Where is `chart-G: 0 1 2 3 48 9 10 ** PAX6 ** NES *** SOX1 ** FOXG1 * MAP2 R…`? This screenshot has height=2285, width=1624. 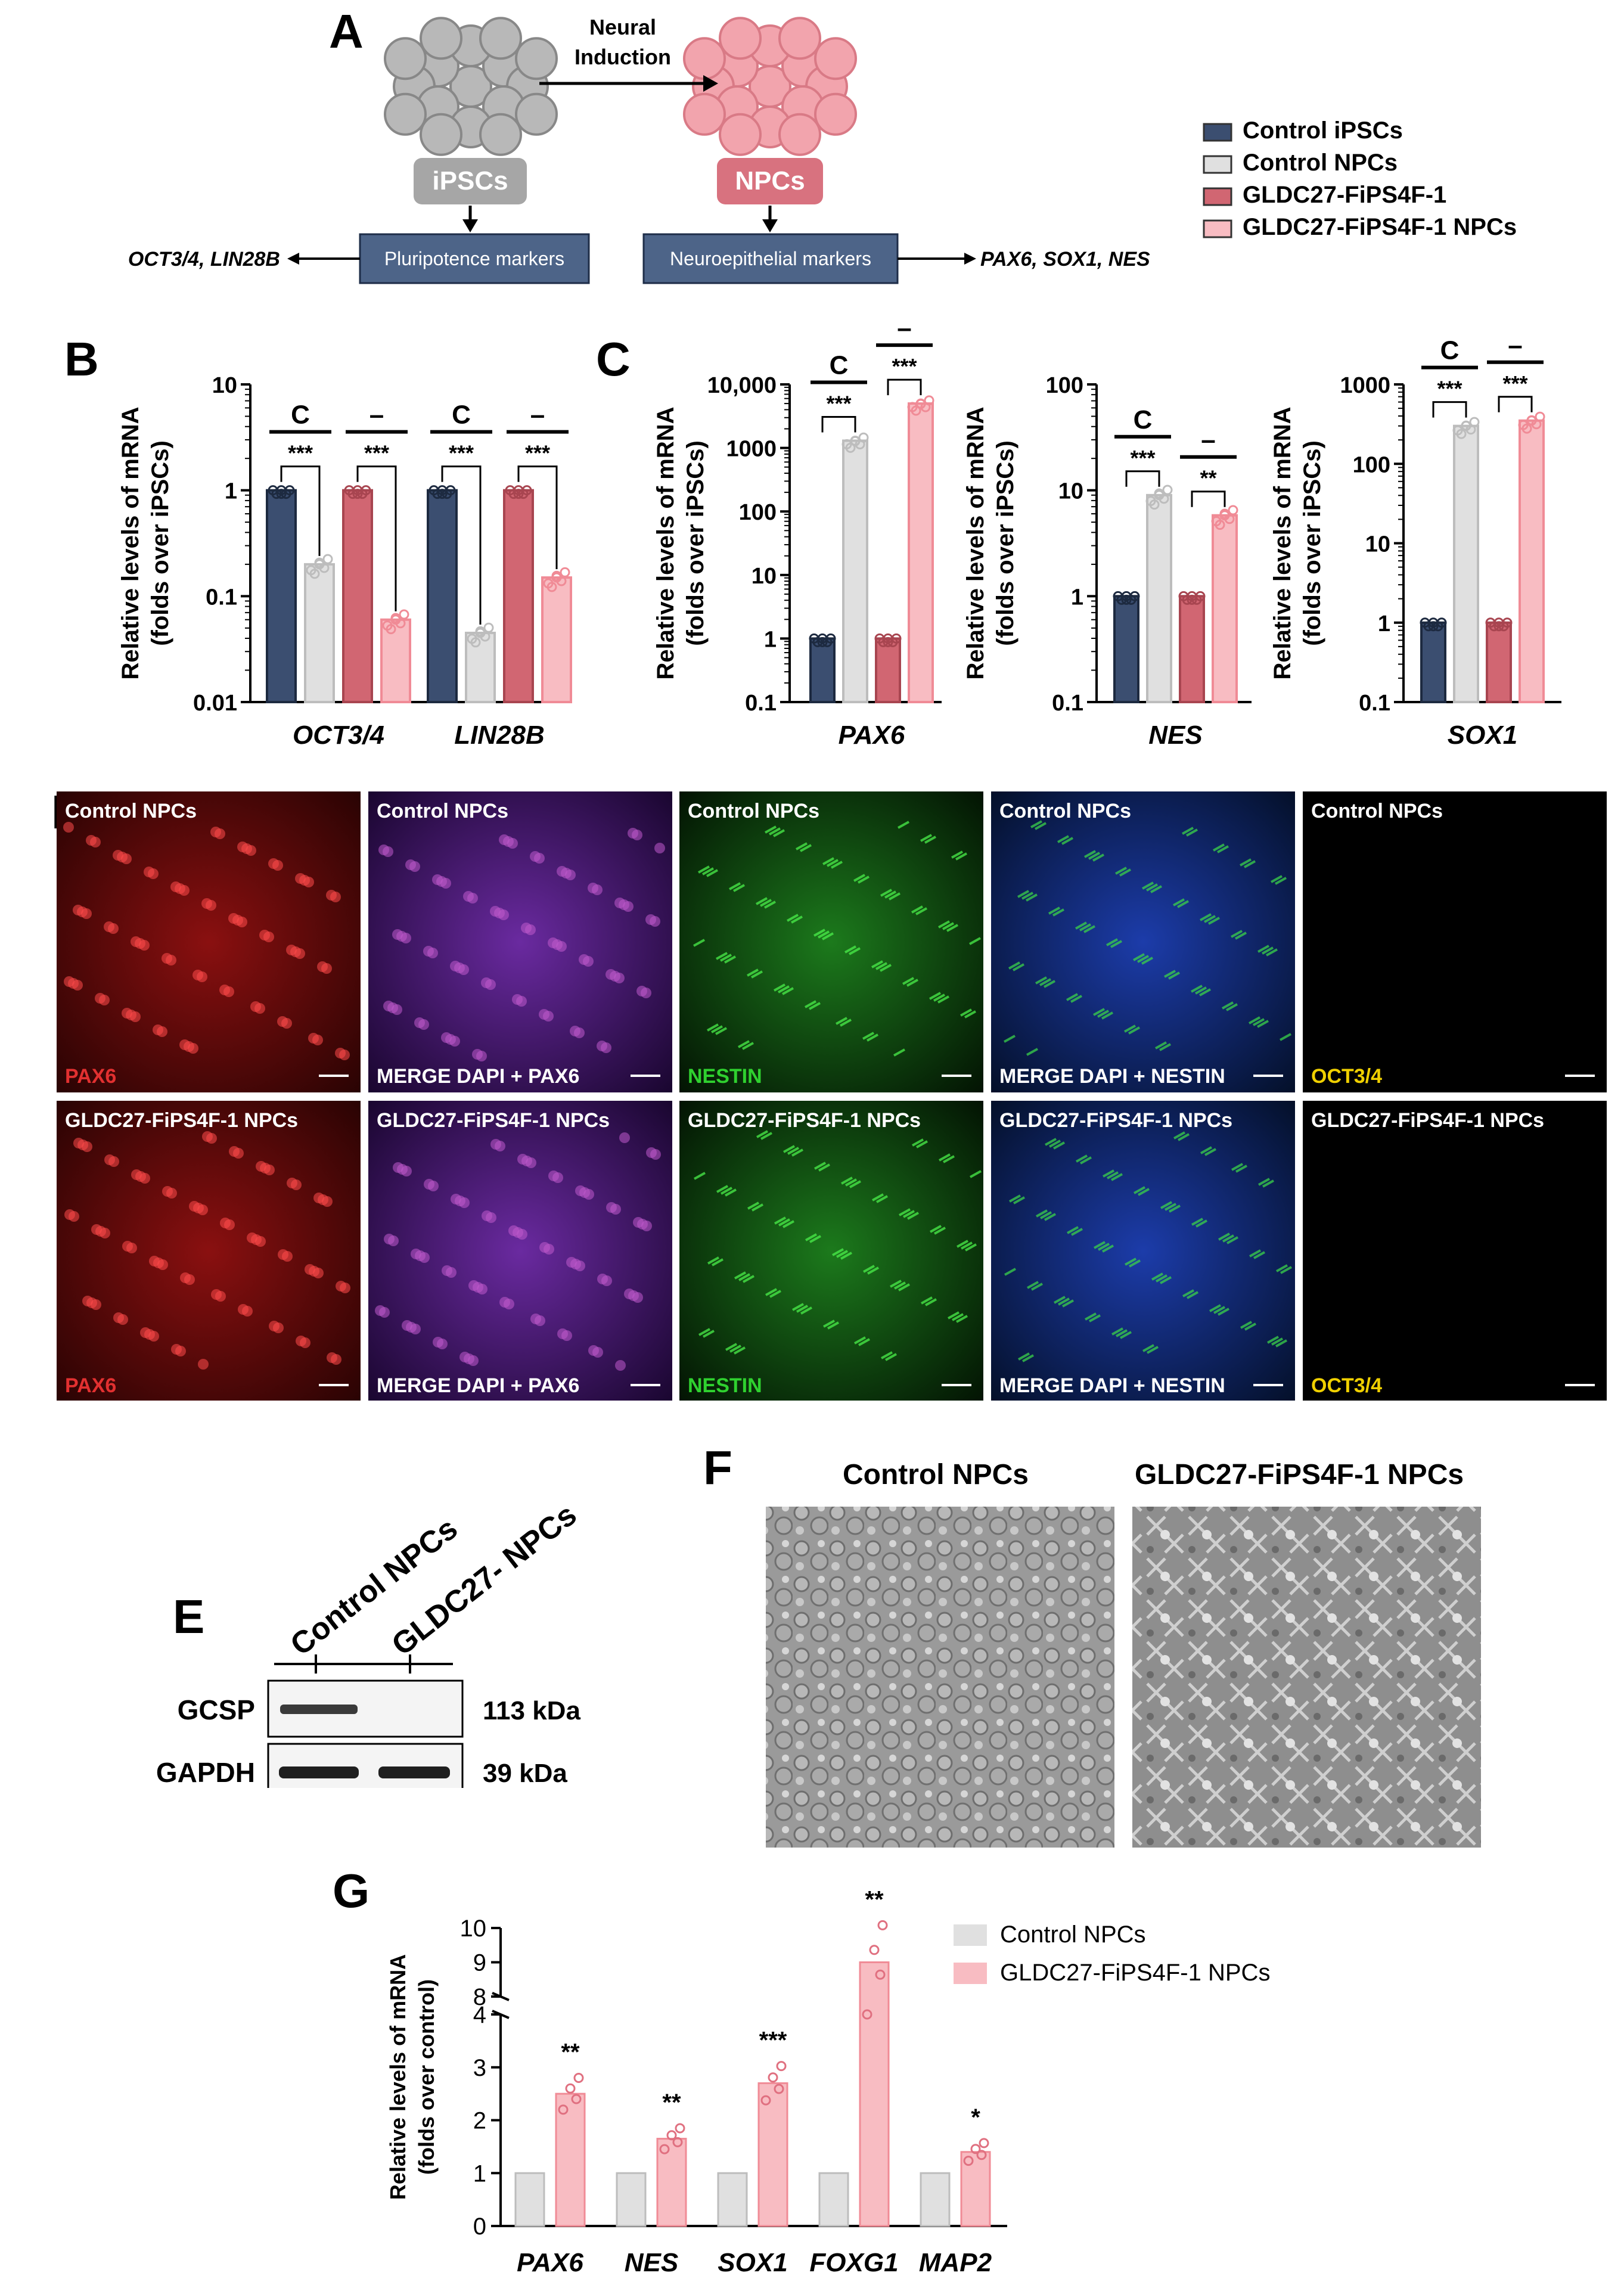 chart-G: 0 1 2 3 48 9 10 ** PAX6 ** NES *** SOX1 ** FOXG1 * MAP2 R… is located at coordinates (696, 2081).